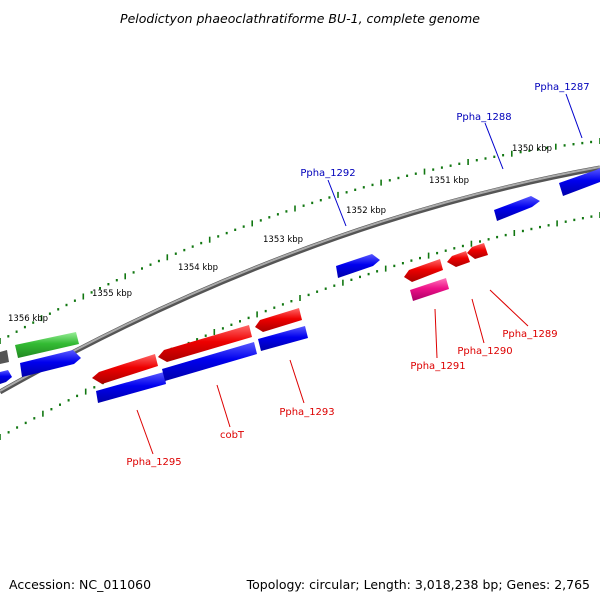  Describe the element at coordinates (232, 435) in the screenshot. I see `label-cobt: cobT` at that location.